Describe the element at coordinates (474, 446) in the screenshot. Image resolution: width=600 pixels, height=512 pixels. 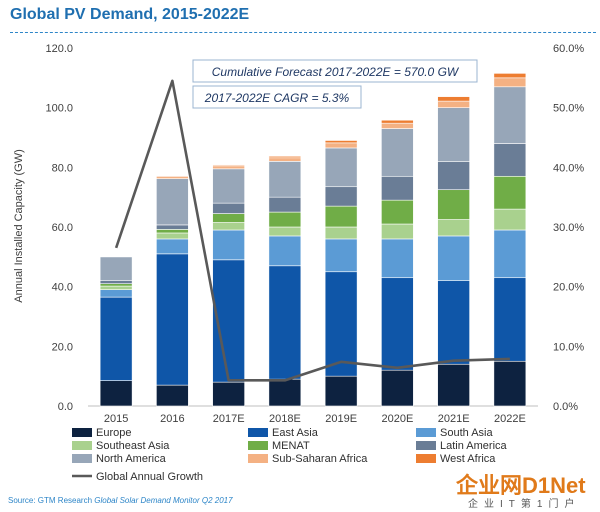
I see `legend-label-latin-america: Latin America` at that location.